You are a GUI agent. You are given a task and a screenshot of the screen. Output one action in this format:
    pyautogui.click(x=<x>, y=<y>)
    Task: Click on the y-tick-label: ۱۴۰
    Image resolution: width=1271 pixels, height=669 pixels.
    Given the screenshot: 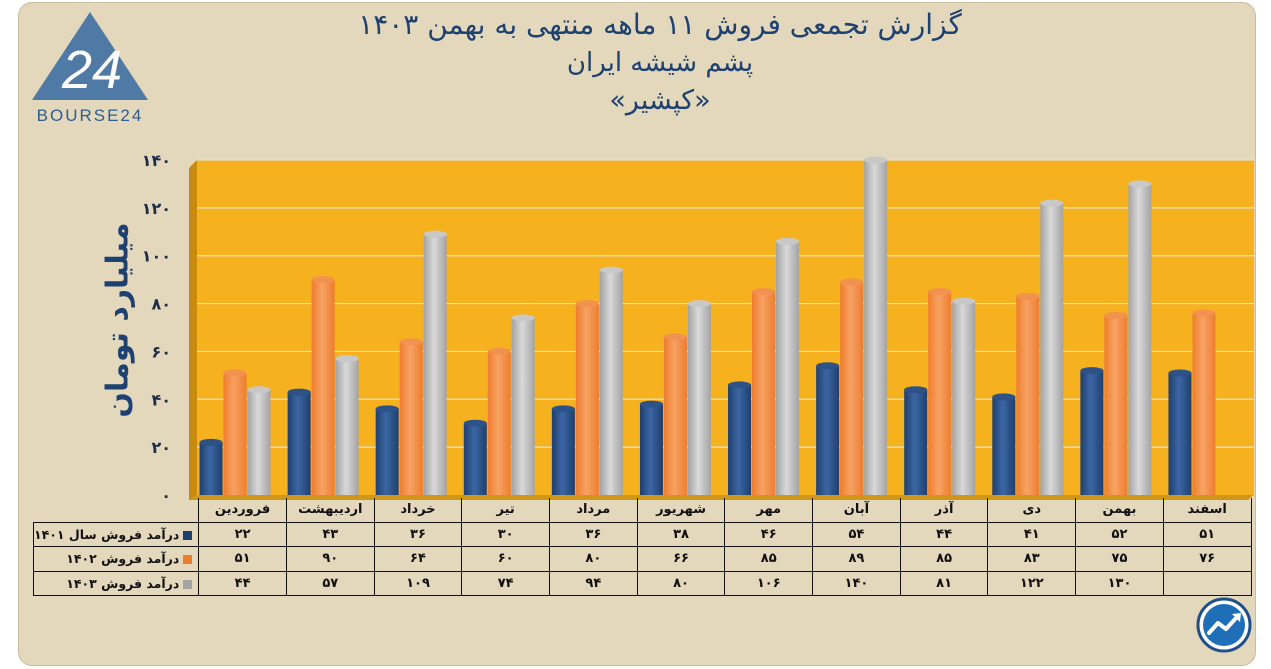 What is the action you would take?
    pyautogui.click(x=156, y=160)
    